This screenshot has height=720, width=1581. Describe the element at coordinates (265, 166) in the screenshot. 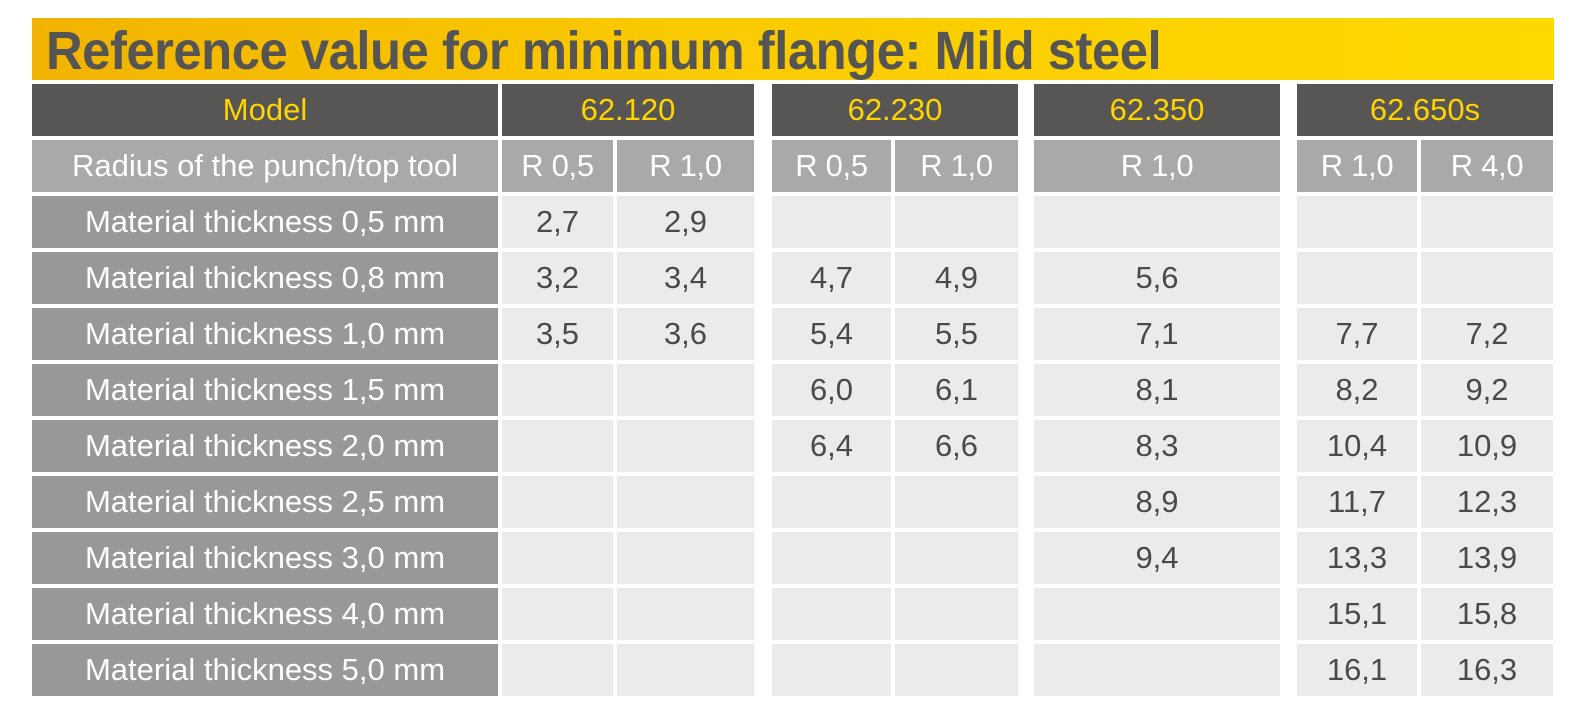

I see `radius-header-label: Radius of the punch/top tool` at that location.